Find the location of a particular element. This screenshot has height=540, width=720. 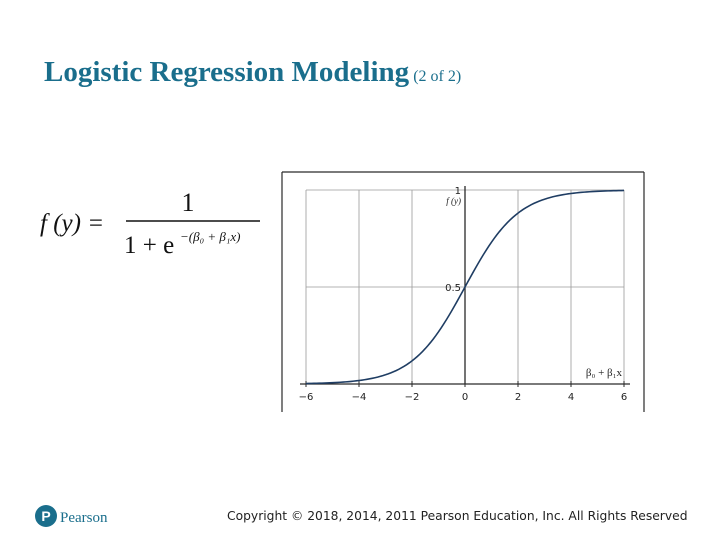

slide-title: Logistic Regression Modeling (2 of 2) is located at coordinates (252, 72).